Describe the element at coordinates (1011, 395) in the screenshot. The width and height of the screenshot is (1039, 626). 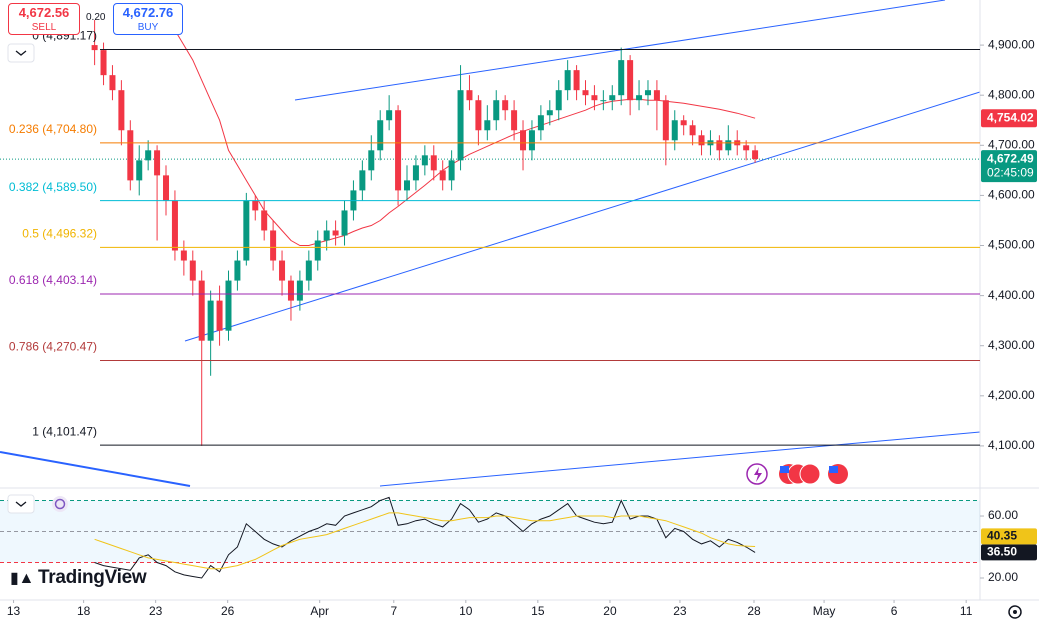
I see `y-tick-label: 4,200.00` at that location.